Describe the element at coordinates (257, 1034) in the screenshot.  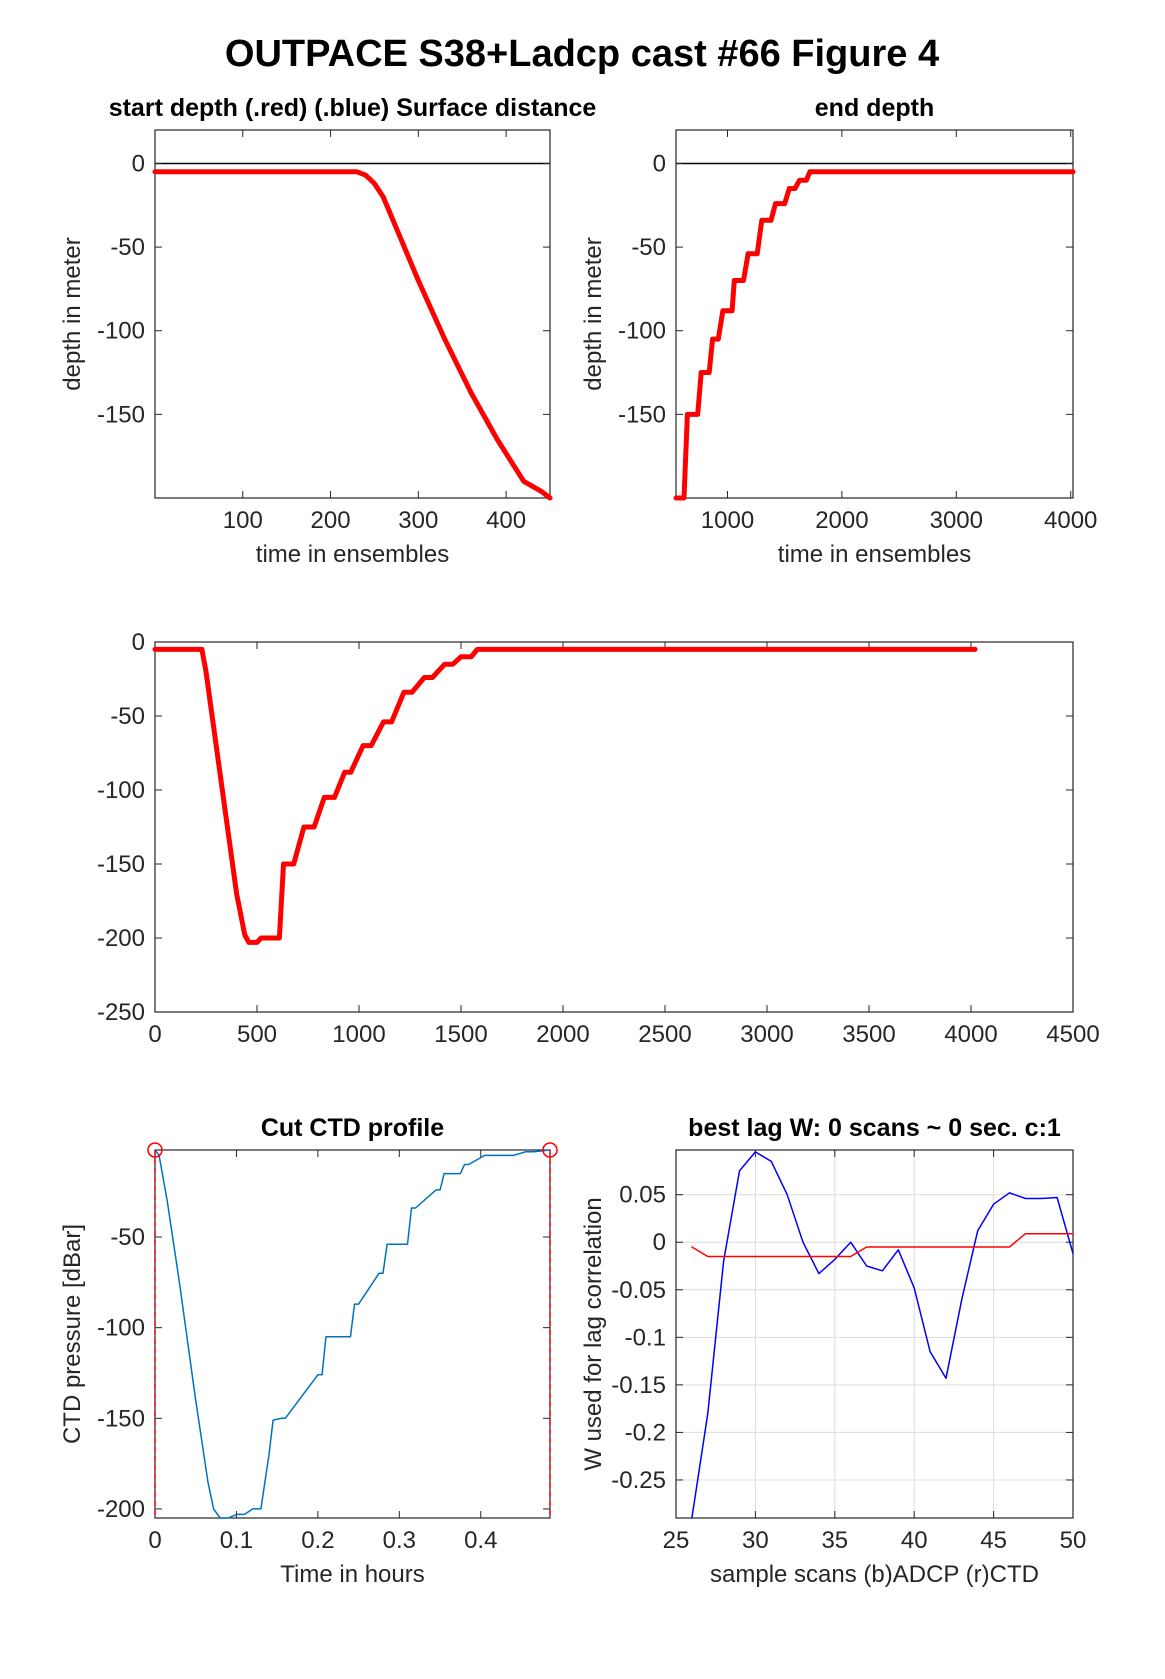
I see `x-tick-label: 500` at that location.